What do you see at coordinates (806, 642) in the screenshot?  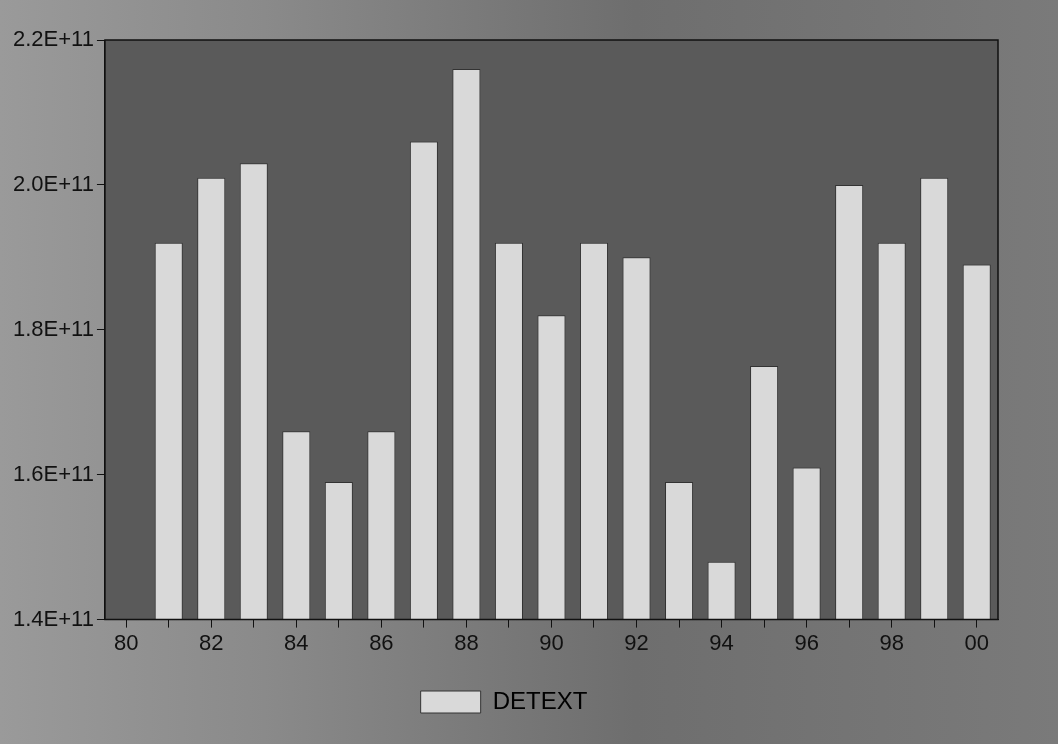 I see `x-tick-label: 96` at bounding box center [806, 642].